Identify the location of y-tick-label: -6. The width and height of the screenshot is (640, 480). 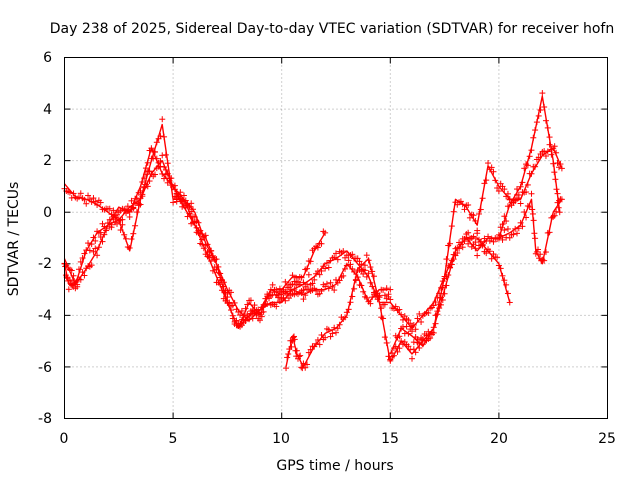
(45, 368).